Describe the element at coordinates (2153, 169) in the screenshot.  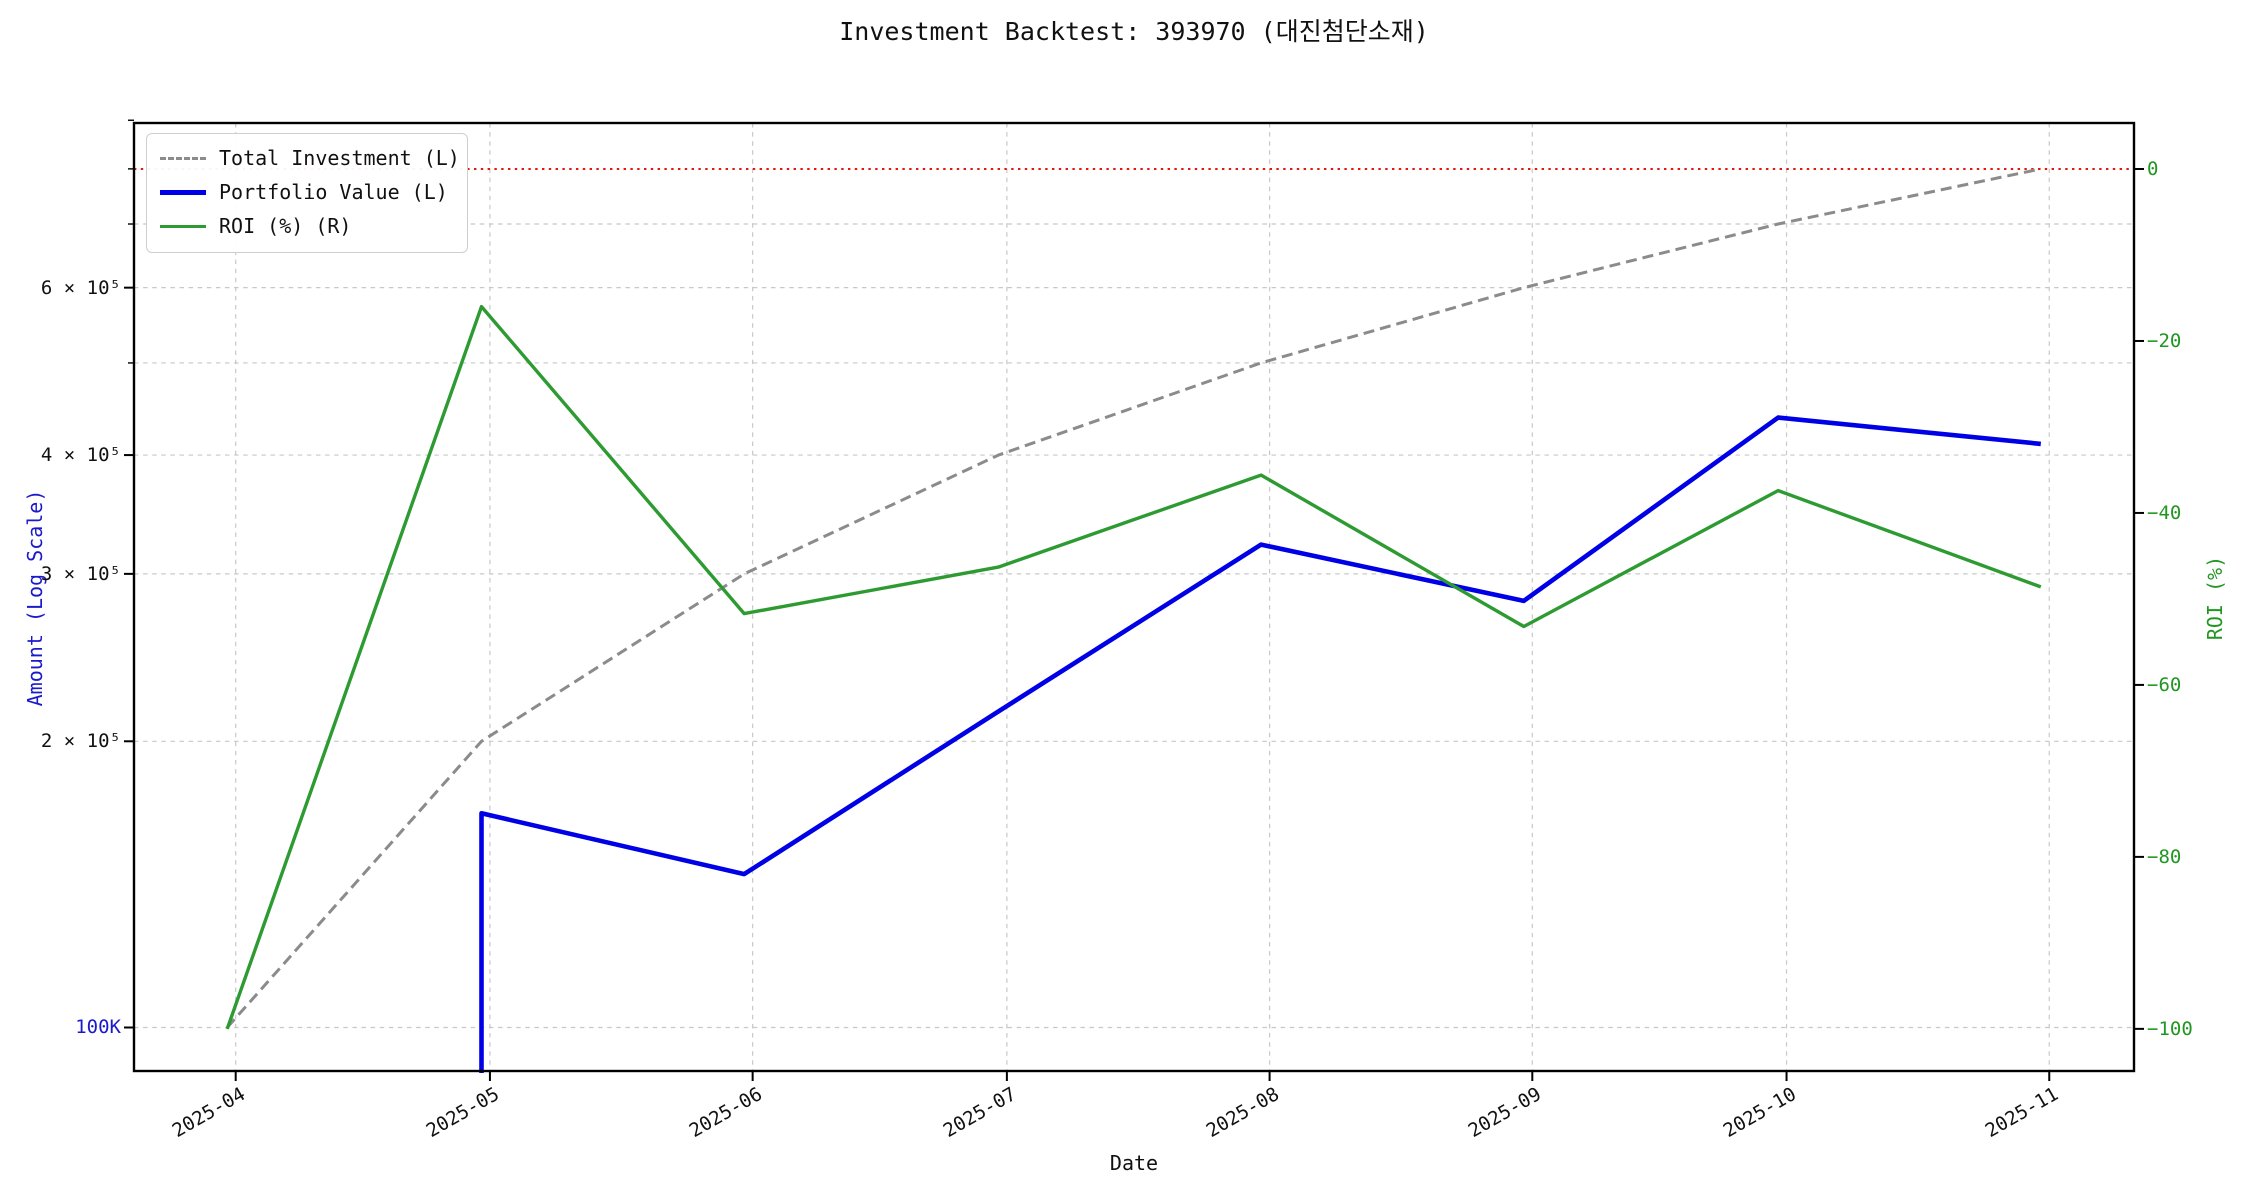
I see `y-right-tick-label: 0` at that location.